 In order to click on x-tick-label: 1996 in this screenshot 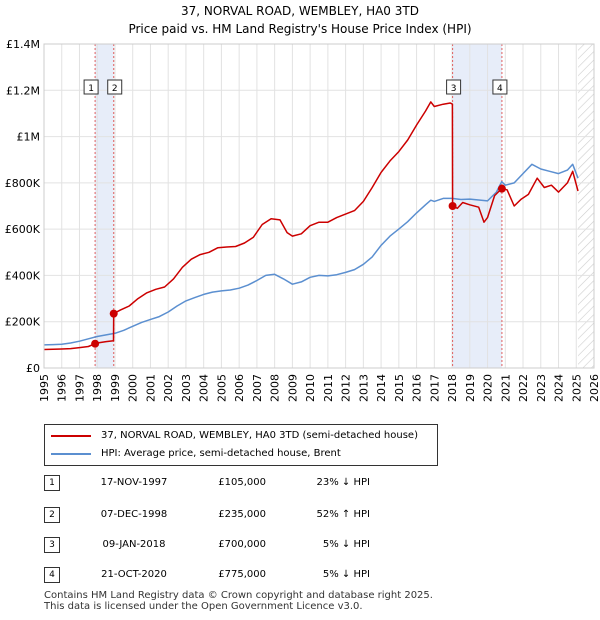, I will do `click(62, 388)`.